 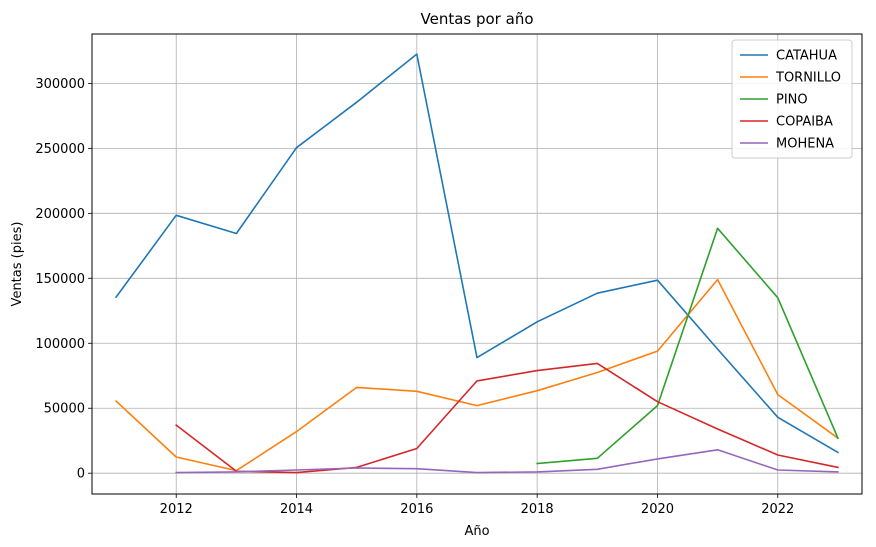 I want to click on x-axis-title: Año, so click(x=476, y=531).